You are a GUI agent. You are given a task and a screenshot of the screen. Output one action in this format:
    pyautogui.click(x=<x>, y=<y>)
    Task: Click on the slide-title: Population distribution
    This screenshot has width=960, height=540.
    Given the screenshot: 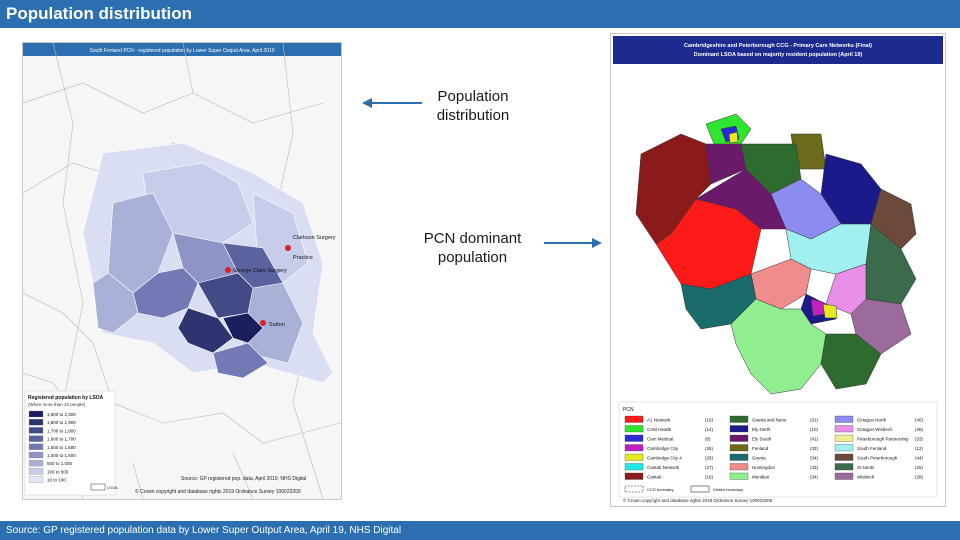 What is the action you would take?
    pyautogui.click(x=99, y=13)
    